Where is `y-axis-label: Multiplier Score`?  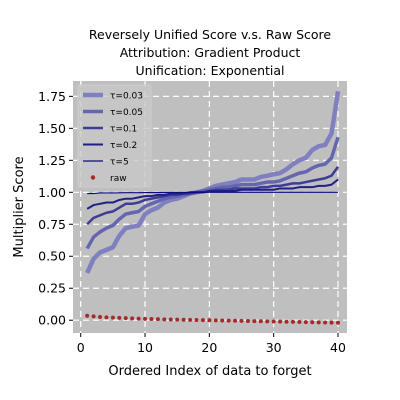 y-axis-label: Multiplier Score is located at coordinates (19, 206).